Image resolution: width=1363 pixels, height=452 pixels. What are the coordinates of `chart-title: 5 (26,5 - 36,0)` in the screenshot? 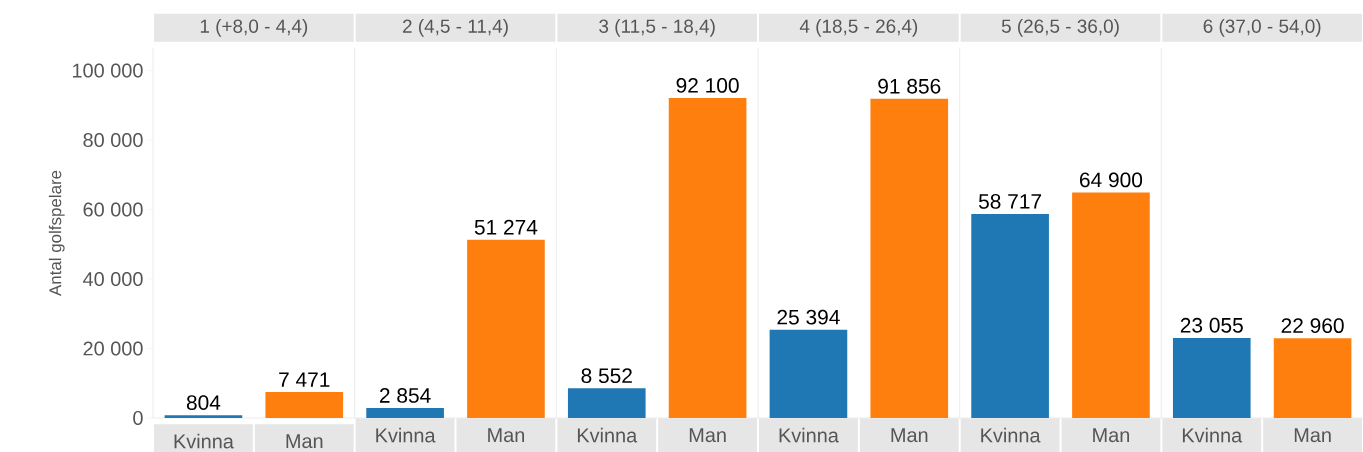 It's located at (1060, 27).